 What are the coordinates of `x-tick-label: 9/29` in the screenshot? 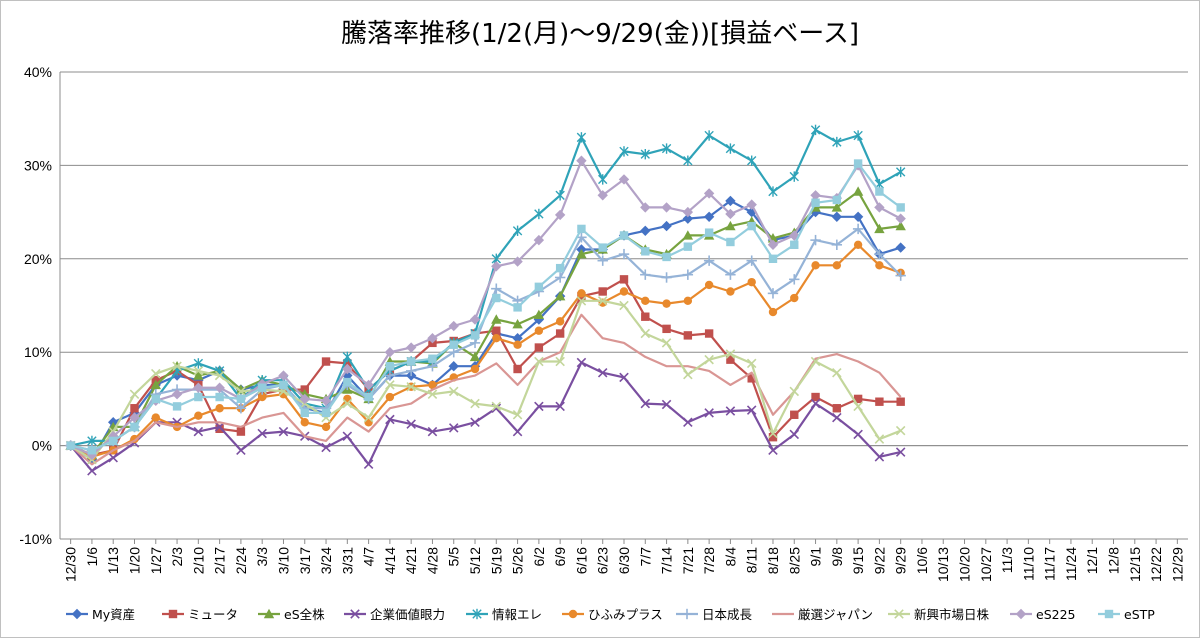 It's located at (901, 560).